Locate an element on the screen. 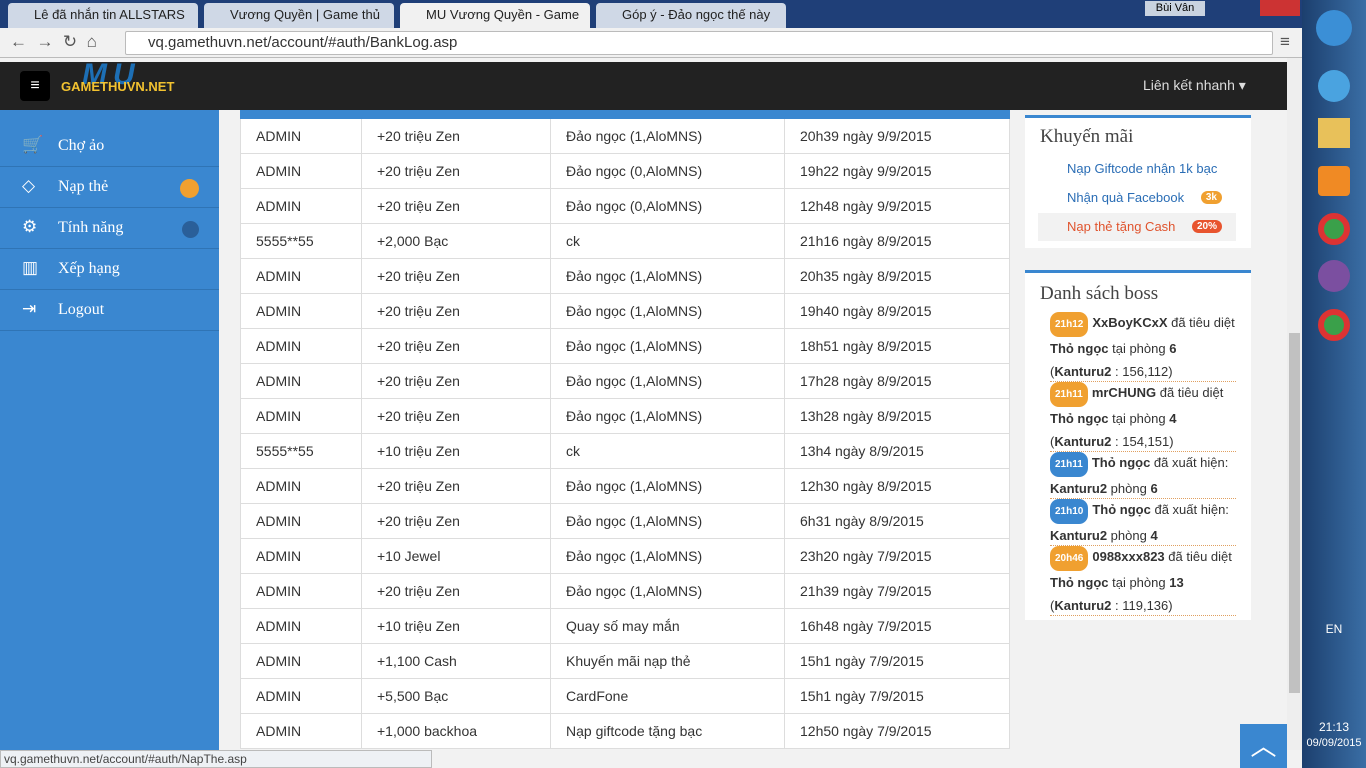 The image size is (1366, 768). table-cell: +10 Jewel is located at coordinates (456, 556).